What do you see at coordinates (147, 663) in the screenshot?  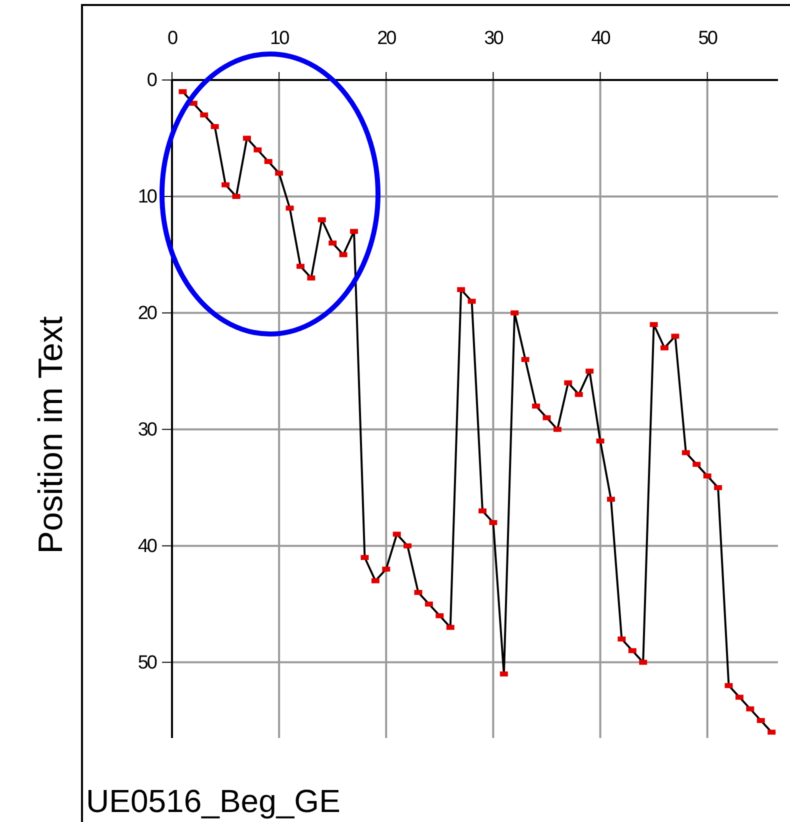 I see `y-tick-label: 50` at bounding box center [147, 663].